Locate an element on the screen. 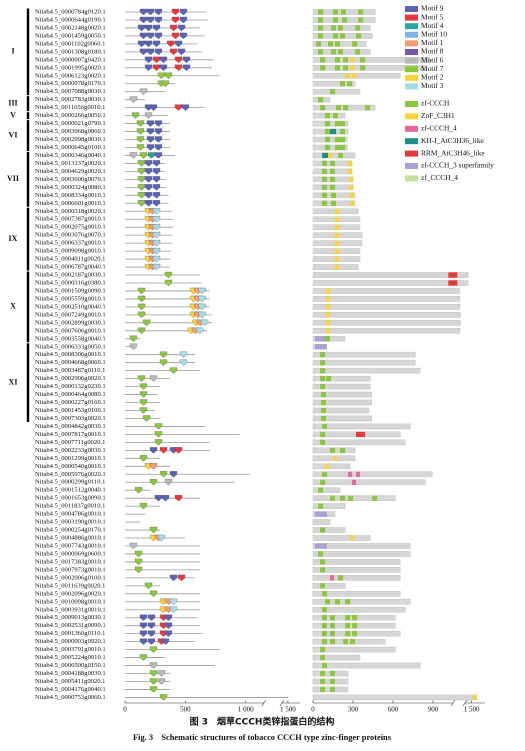  gene-name: Nitab4.5_0004176g0040.1 is located at coordinates (70, 689).